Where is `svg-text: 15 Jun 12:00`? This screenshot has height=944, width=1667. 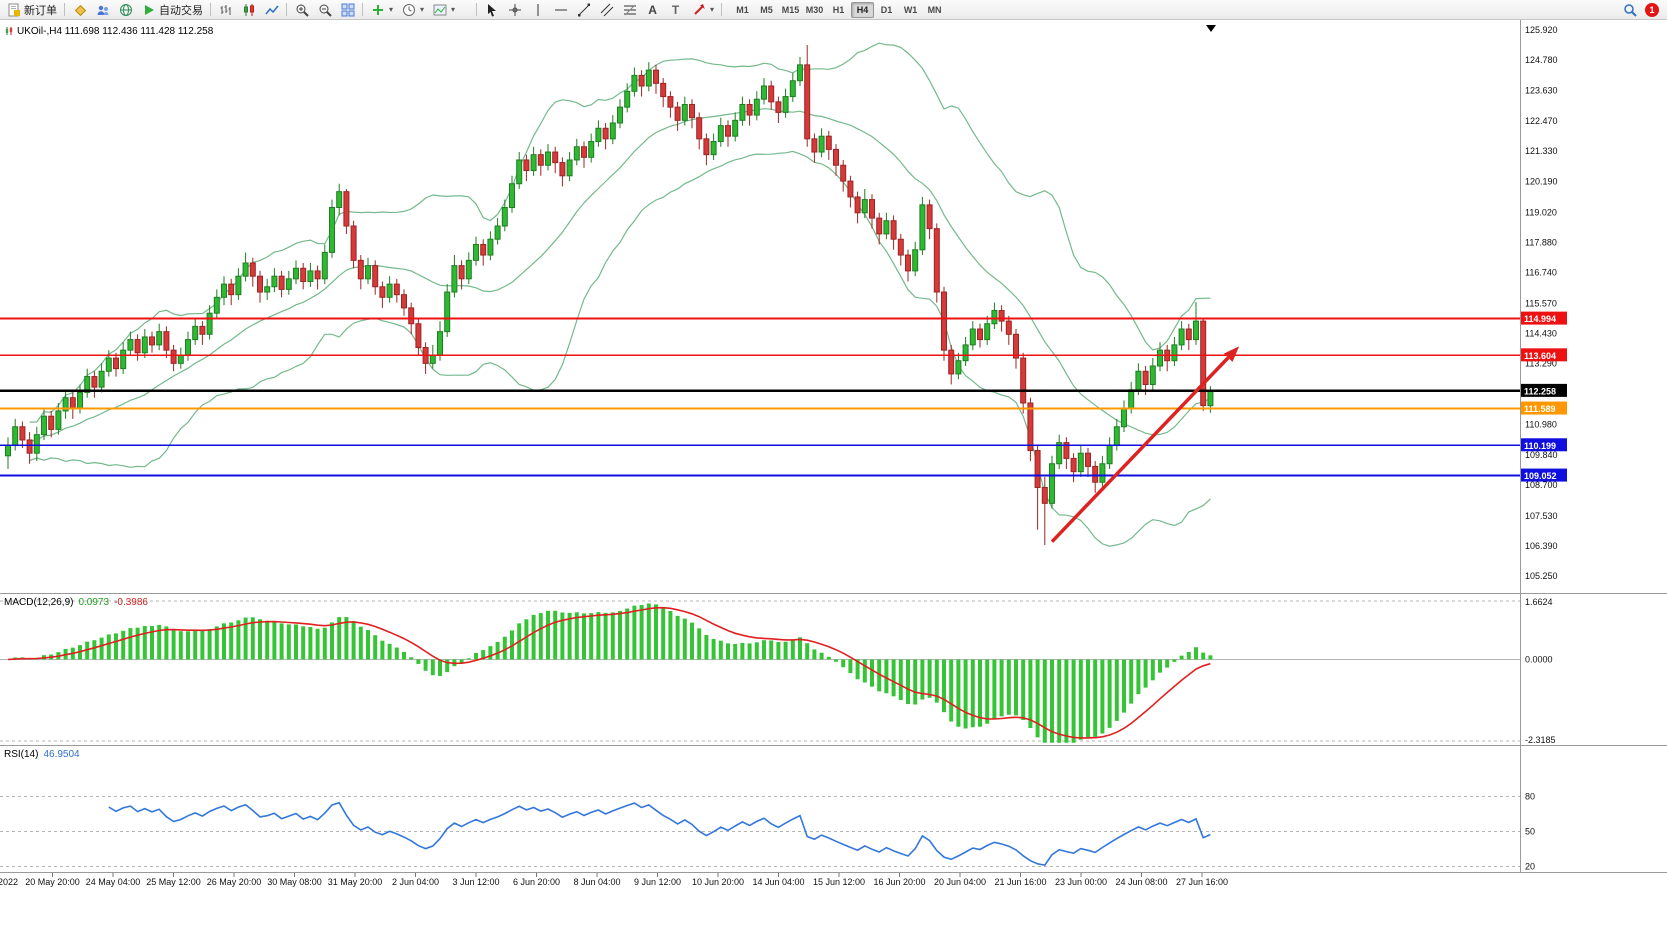 svg-text: 15 Jun 12:00 is located at coordinates (839, 882).